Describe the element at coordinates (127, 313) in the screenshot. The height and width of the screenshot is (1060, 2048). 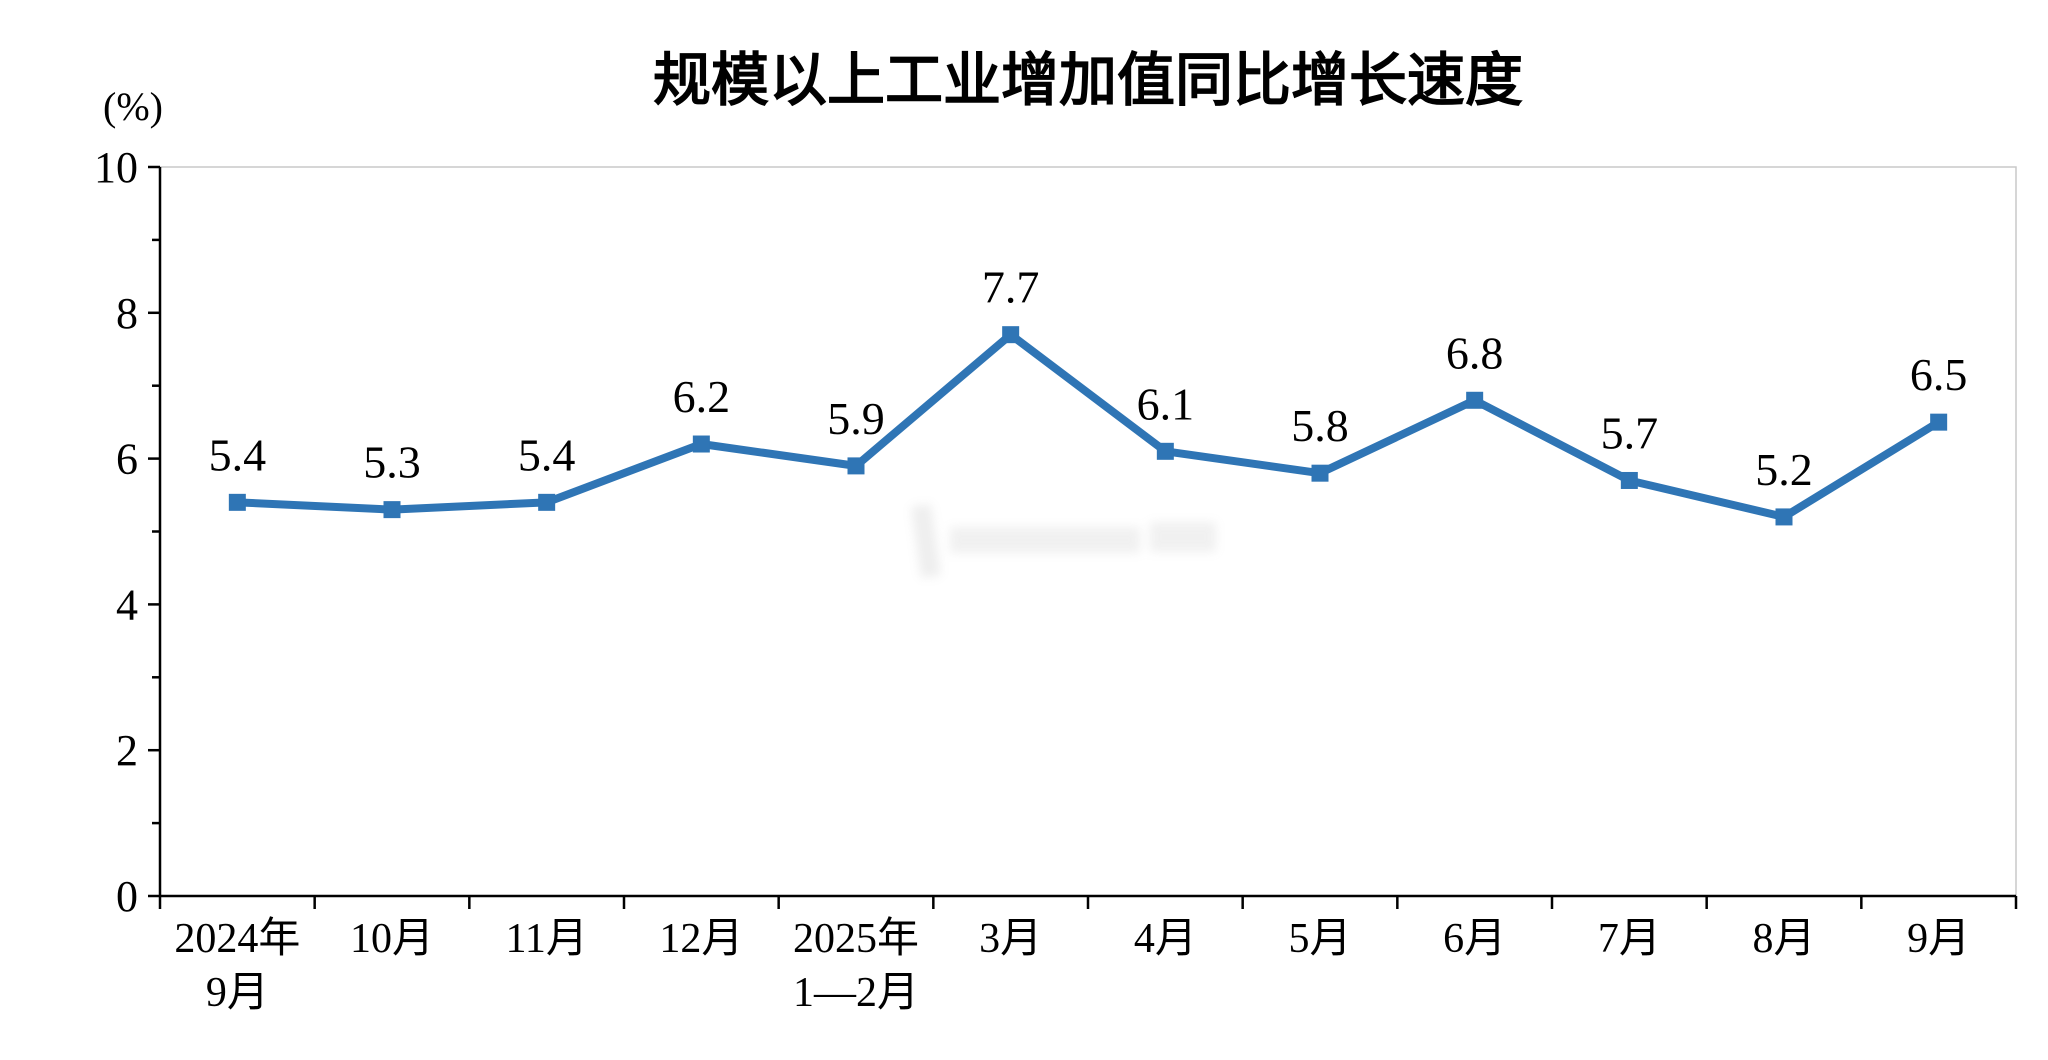
I see `y-tick-label: 8` at that location.